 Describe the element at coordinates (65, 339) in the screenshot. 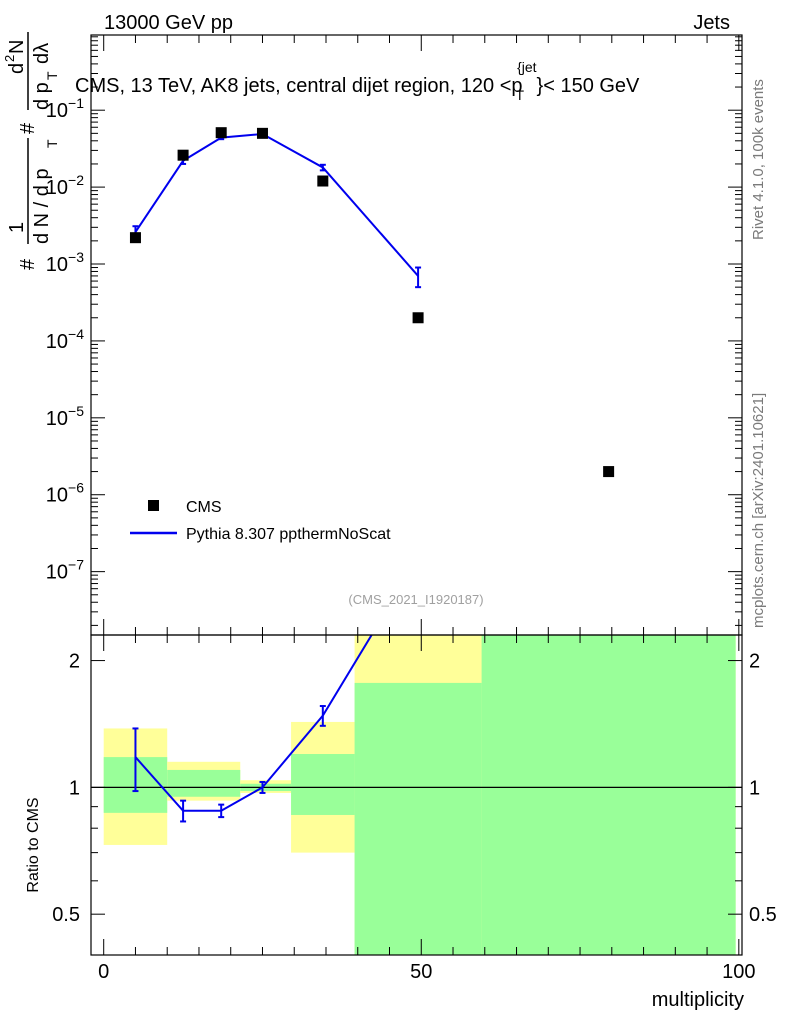

I see `main-ytick-label-3: 10⁻⁴` at that location.